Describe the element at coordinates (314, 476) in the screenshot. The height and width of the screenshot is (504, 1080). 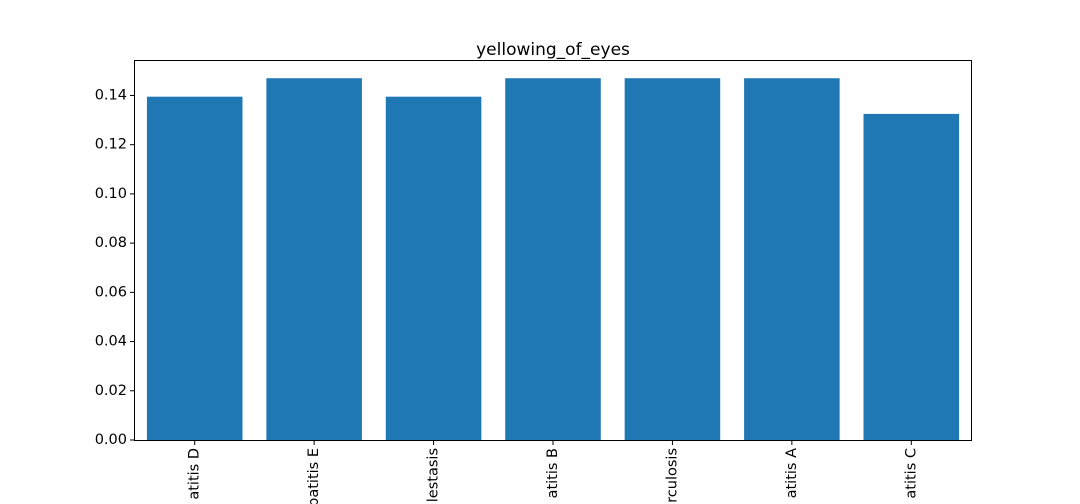
I see `x-tick-label: patitis E` at that location.